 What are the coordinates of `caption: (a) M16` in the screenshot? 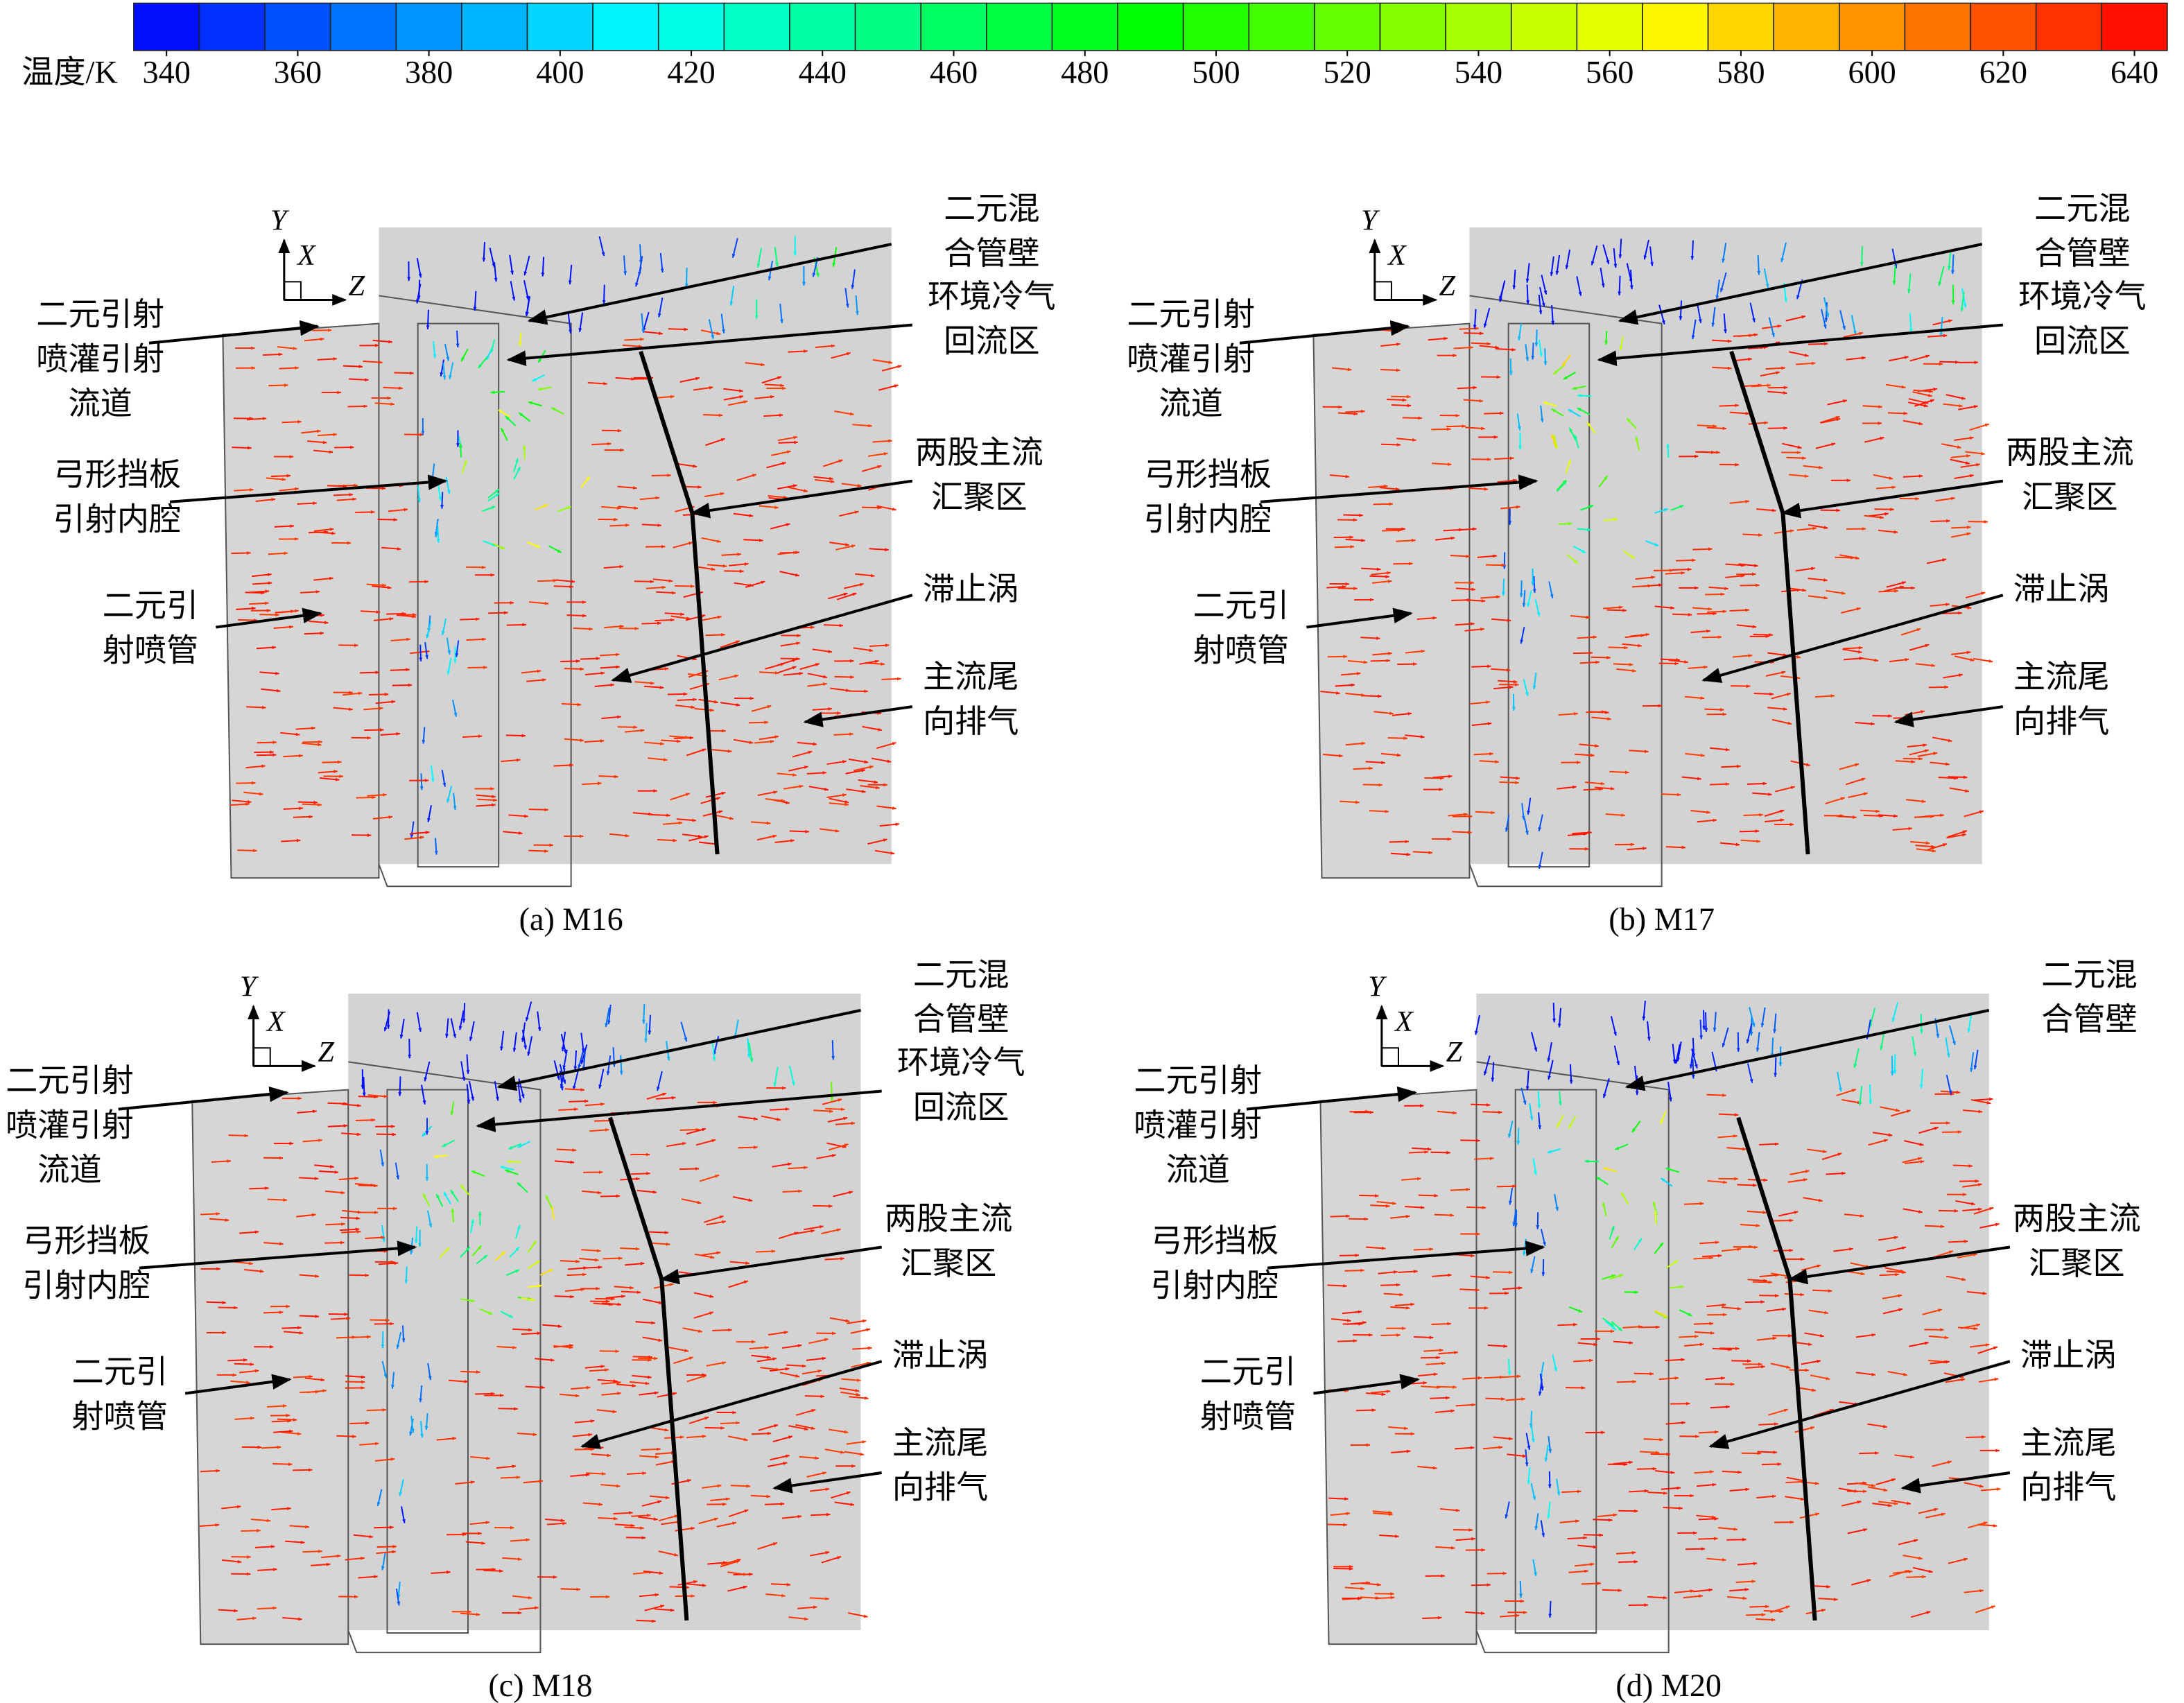 It's located at (571, 919).